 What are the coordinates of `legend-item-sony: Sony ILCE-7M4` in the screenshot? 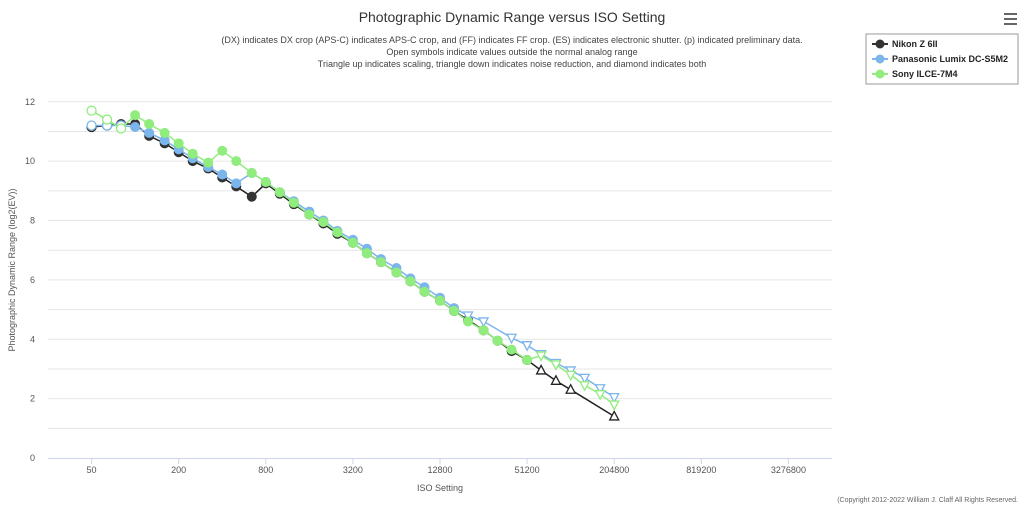 It's located at (915, 74).